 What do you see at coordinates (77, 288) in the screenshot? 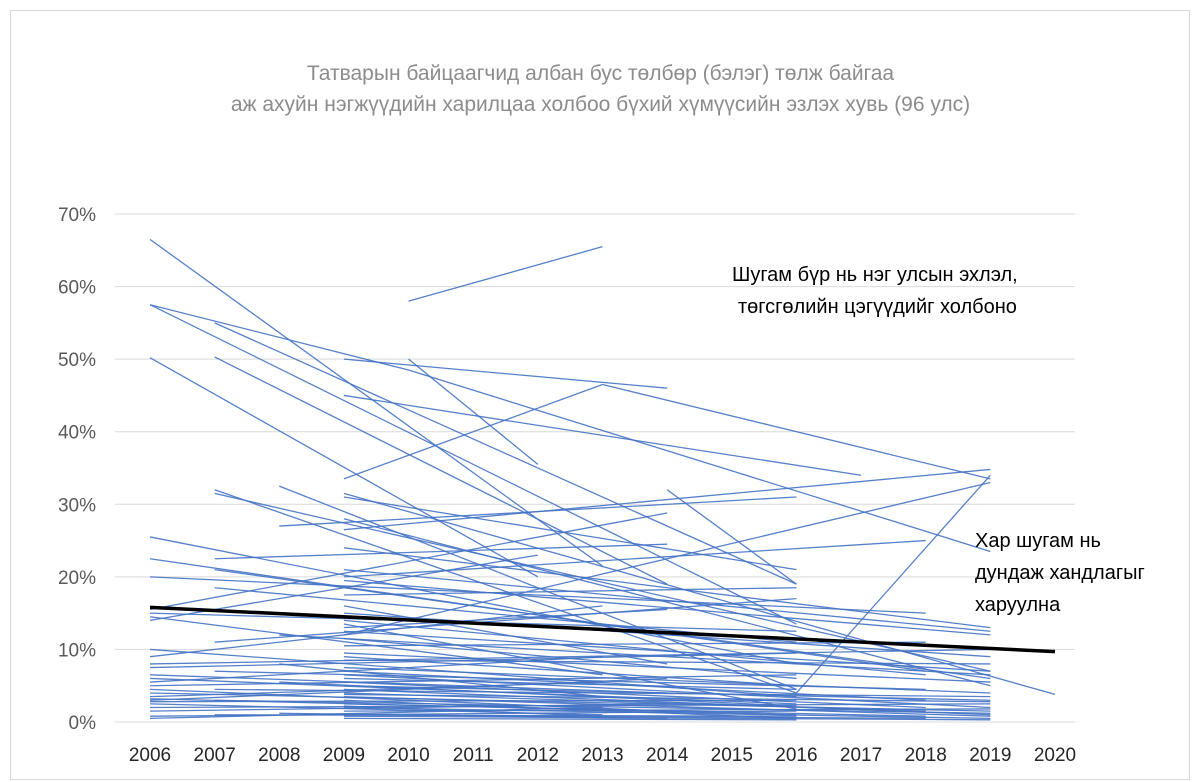
I see `y-tick-label: 60%` at bounding box center [77, 288].